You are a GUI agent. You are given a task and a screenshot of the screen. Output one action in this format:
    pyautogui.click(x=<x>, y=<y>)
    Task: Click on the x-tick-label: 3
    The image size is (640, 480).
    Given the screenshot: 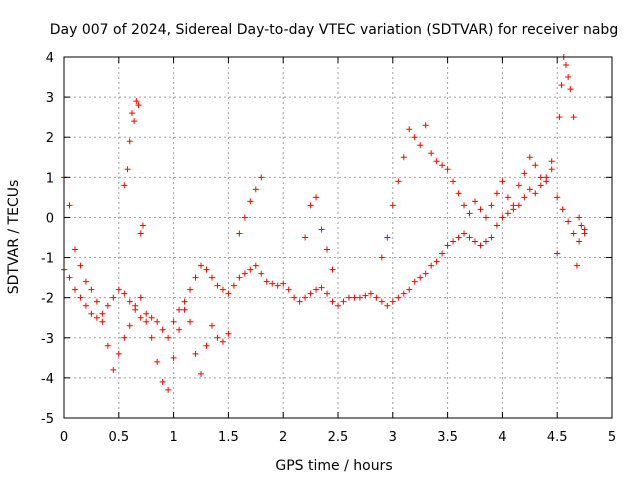 What is the action you would take?
    pyautogui.click(x=393, y=437)
    